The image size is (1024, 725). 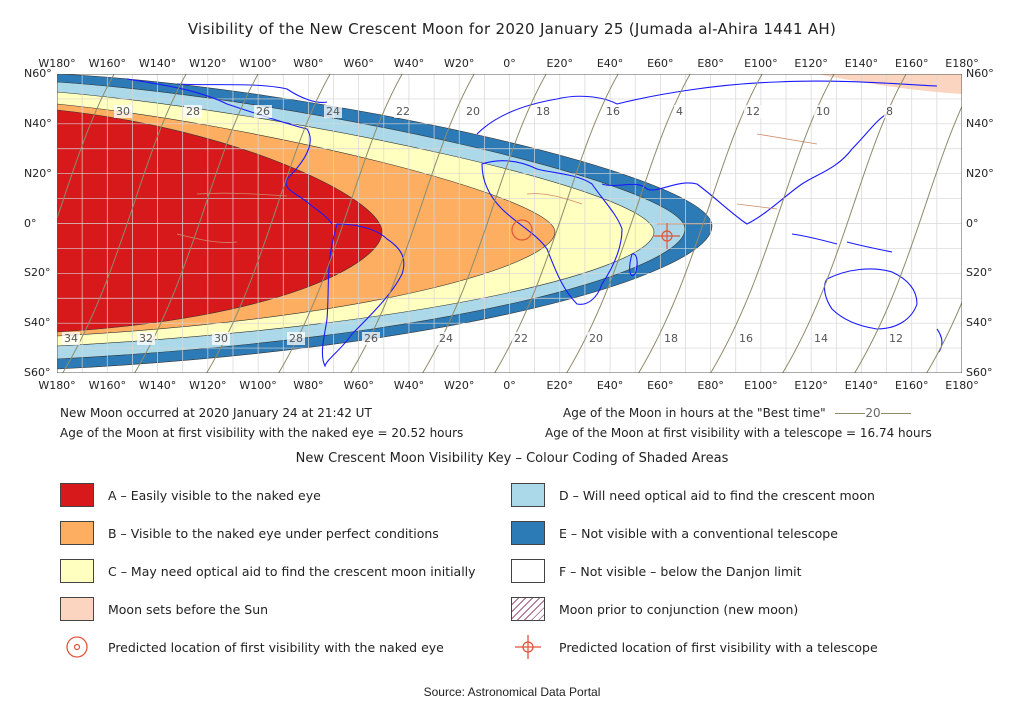 What do you see at coordinates (459, 385) in the screenshot?
I see `longitude-label: W20°` at bounding box center [459, 385].